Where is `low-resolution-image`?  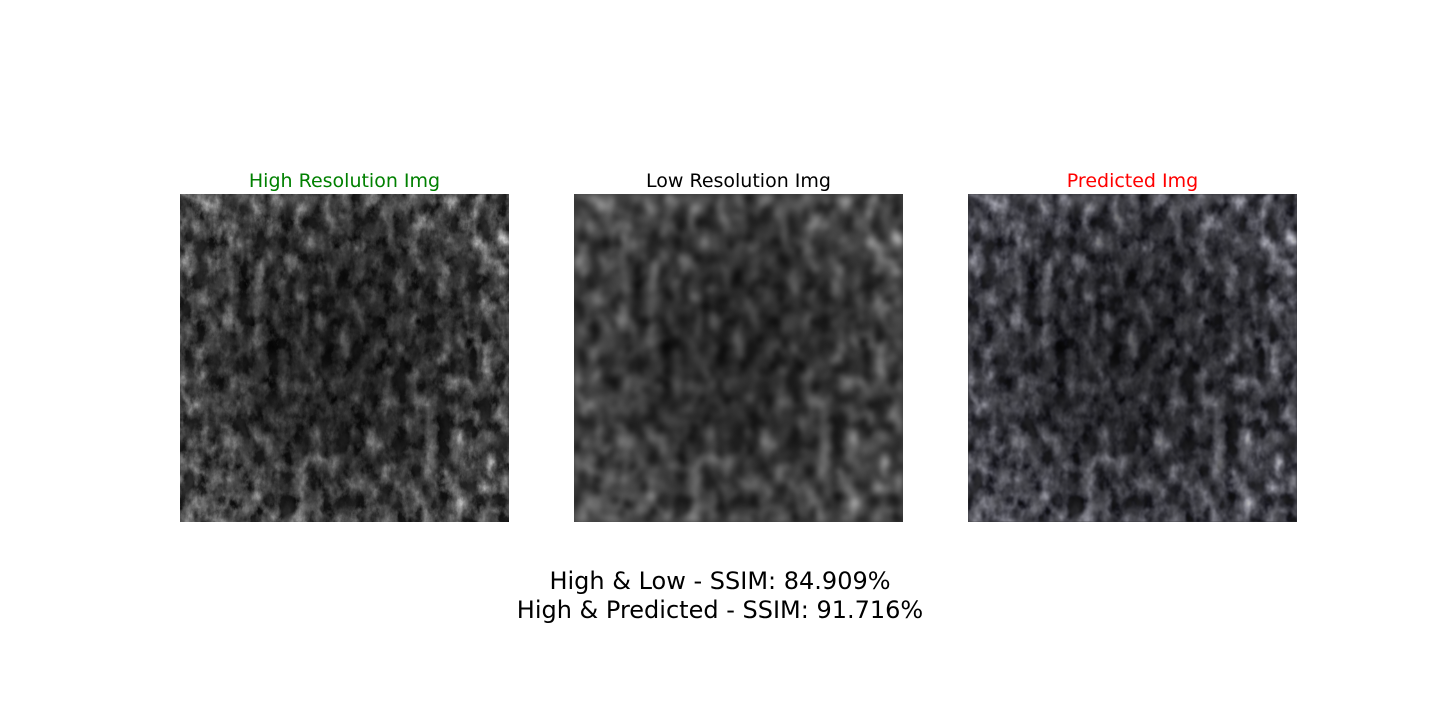 low-resolution-image is located at coordinates (738, 358).